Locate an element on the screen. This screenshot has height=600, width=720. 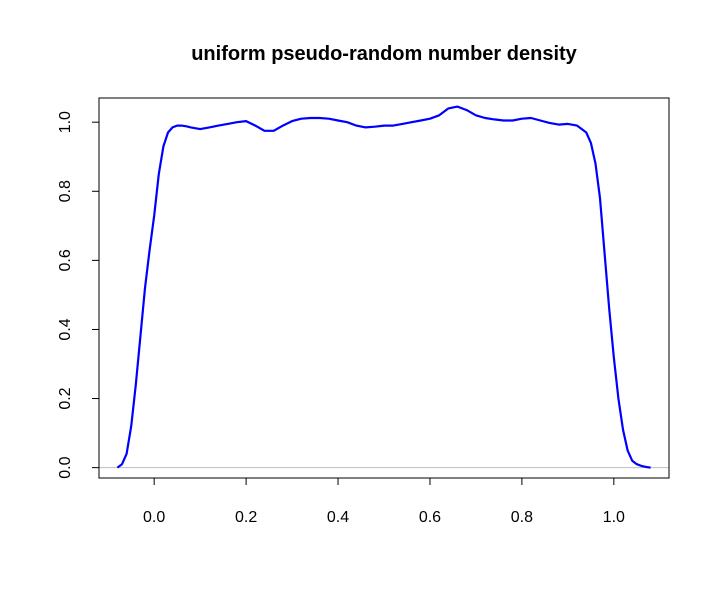
y-tick-label: 0.4 is located at coordinates (65, 329).